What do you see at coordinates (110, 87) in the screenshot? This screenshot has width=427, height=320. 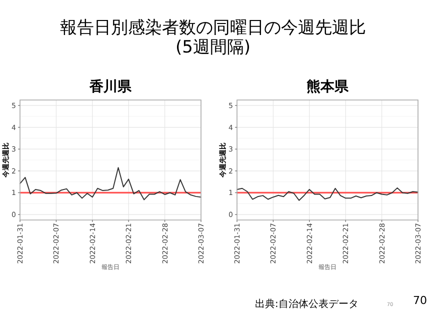 I see `chart-title: 香川県` at bounding box center [110, 87].